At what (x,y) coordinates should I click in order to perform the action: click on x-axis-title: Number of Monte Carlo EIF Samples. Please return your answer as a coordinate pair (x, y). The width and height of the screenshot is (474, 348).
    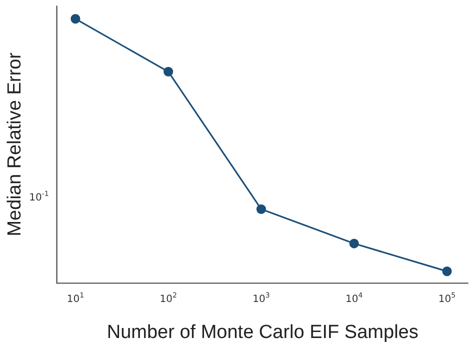
    Looking at the image, I should click on (262, 332).